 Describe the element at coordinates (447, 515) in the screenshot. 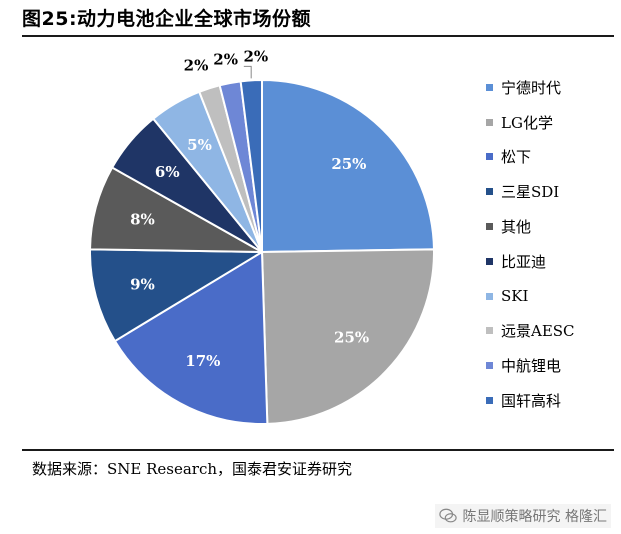

I see `wechat-icon` at that location.